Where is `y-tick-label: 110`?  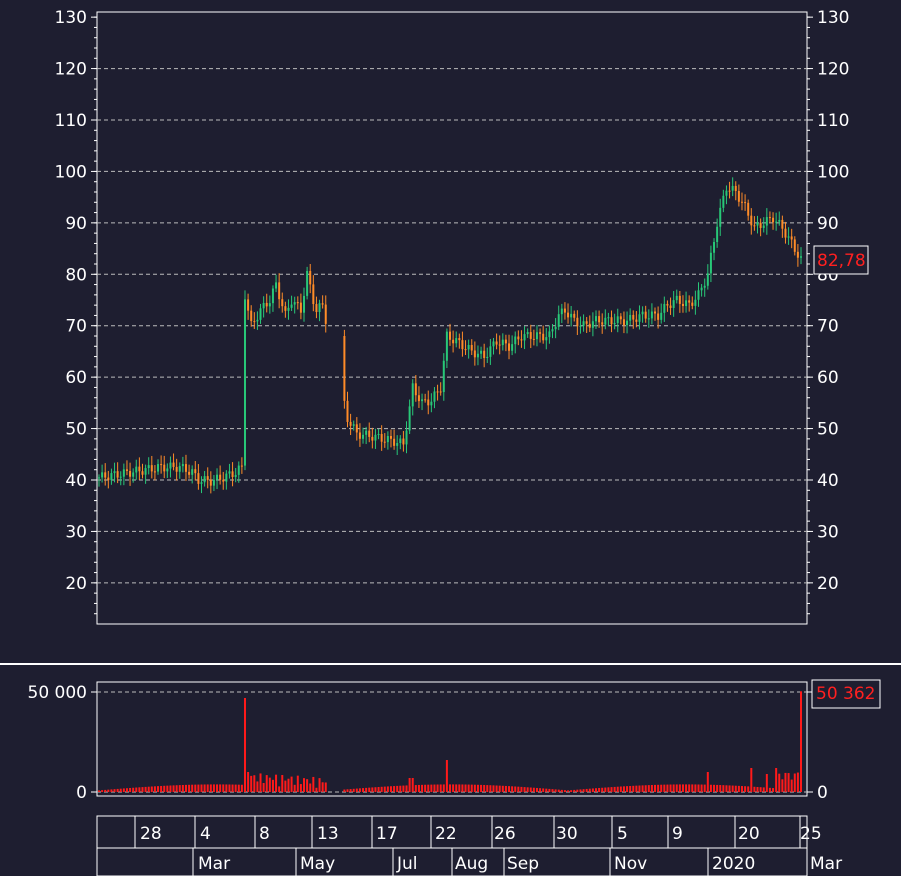
y-tick-label: 110 is located at coordinates (71, 121).